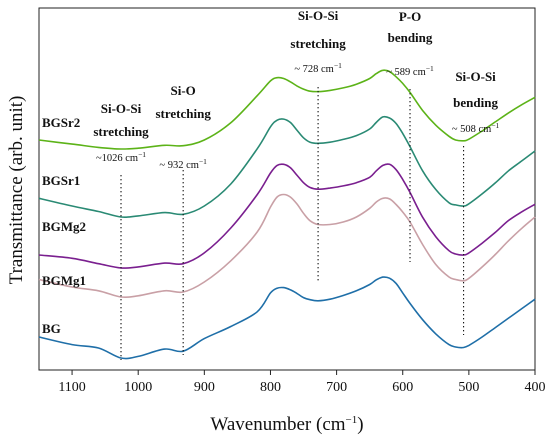  What do you see at coordinates (472, 129) in the screenshot?
I see `annotation-value-main-508: ~ 508 cm` at bounding box center [472, 129].